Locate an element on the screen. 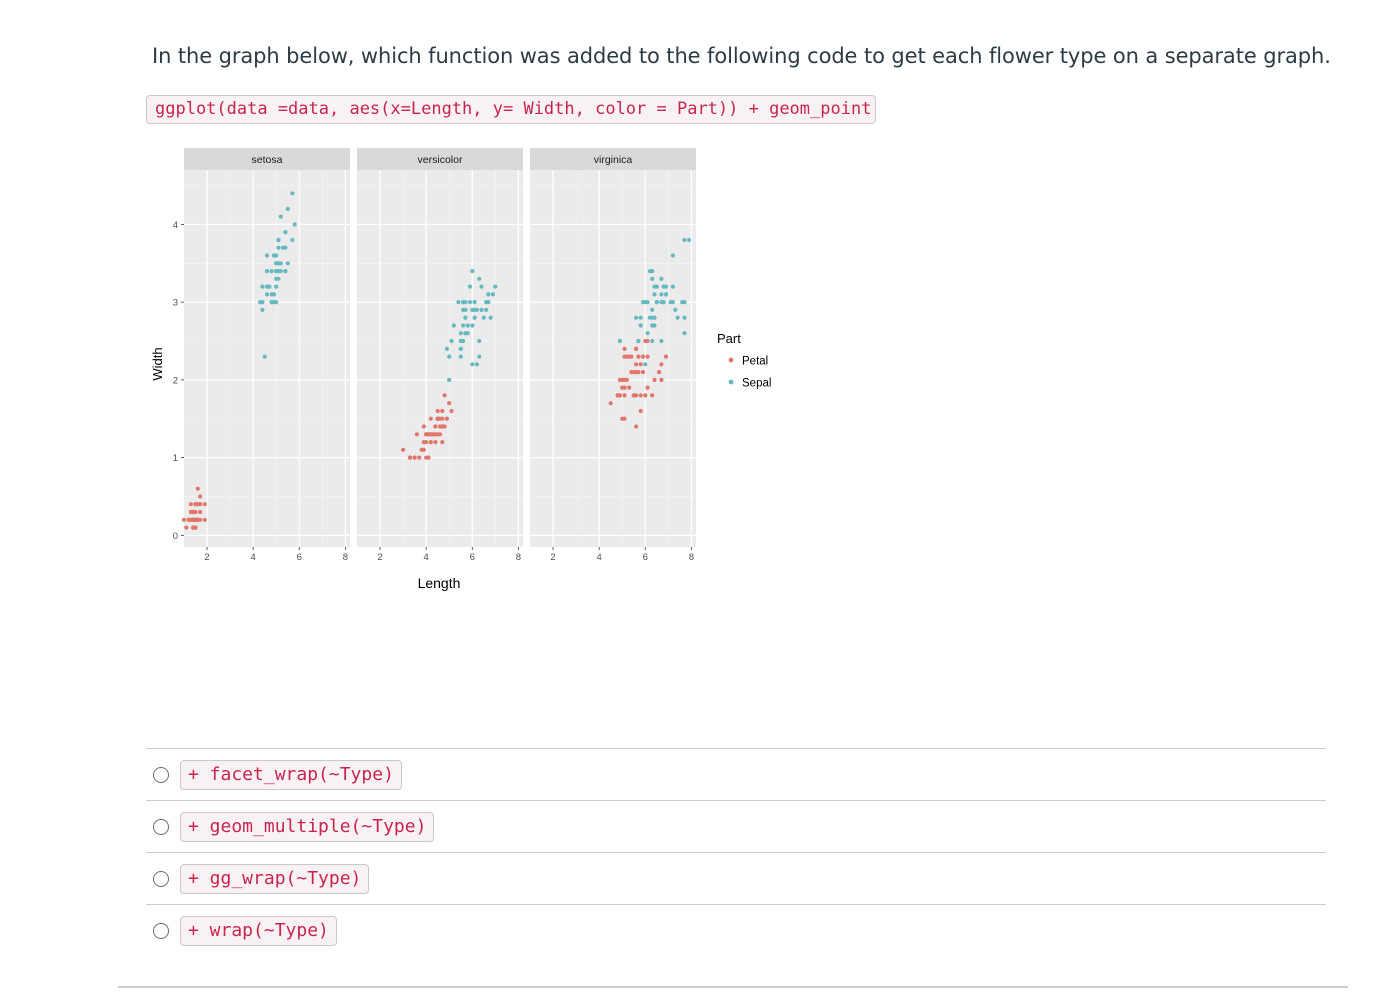  facet-label: virginica is located at coordinates (613, 160).